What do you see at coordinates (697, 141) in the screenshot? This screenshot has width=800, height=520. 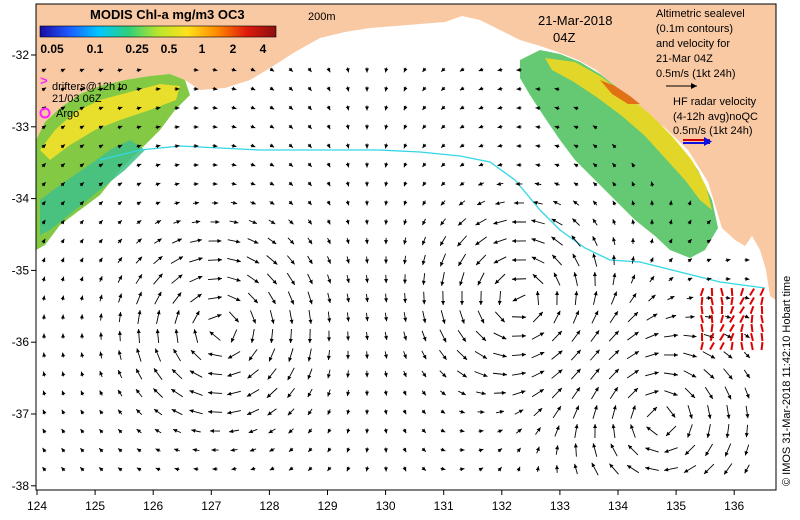 I see `hf-radar-scale-arrow` at bounding box center [697, 141].